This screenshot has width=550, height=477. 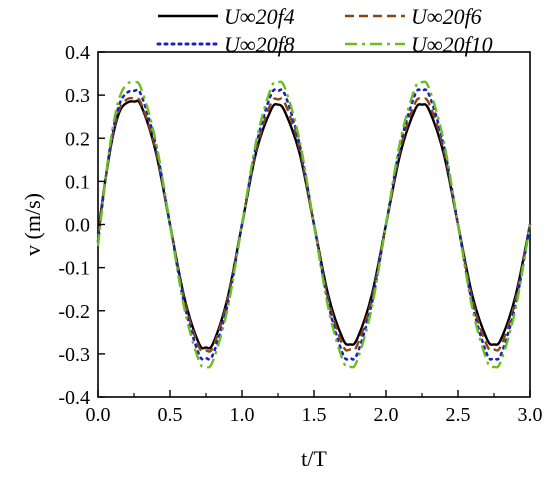 What do you see at coordinates (259, 44) in the screenshot?
I see `legend-label-3: U∞20f8` at bounding box center [259, 44].